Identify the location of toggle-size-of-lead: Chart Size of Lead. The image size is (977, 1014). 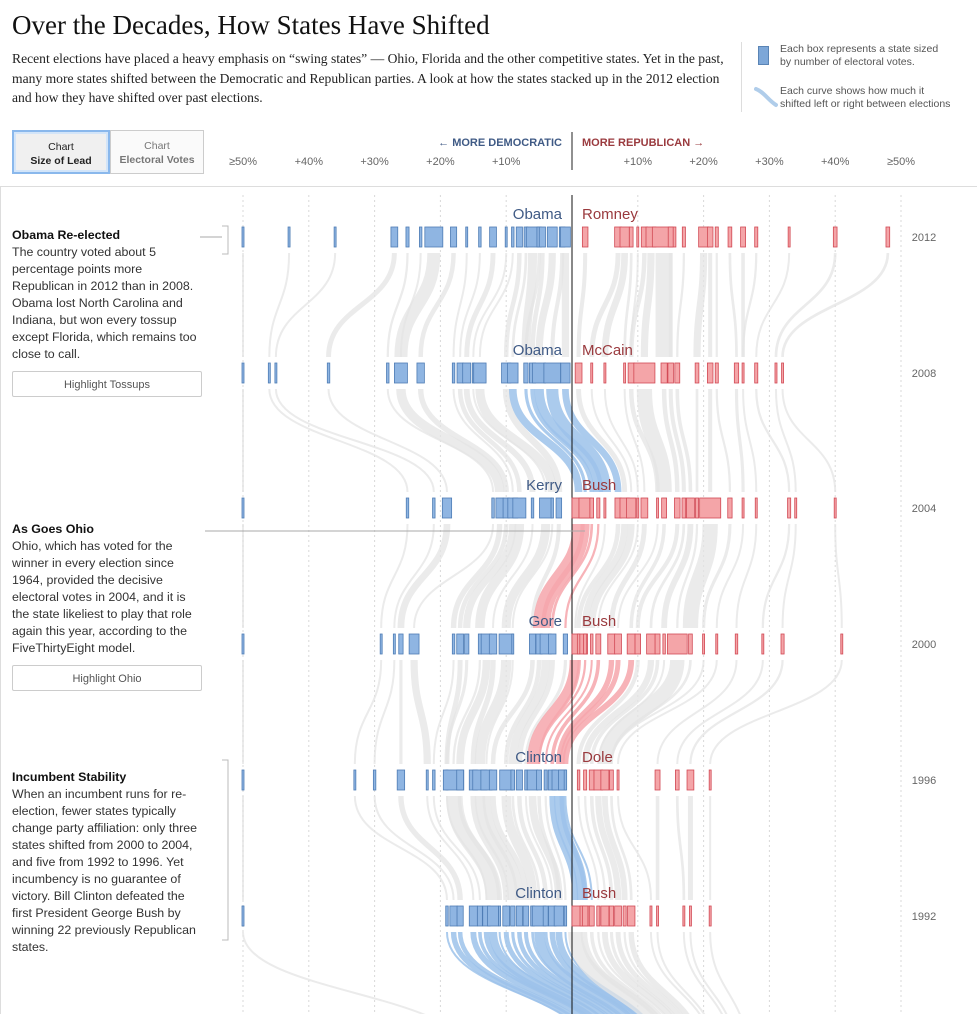
(61, 152).